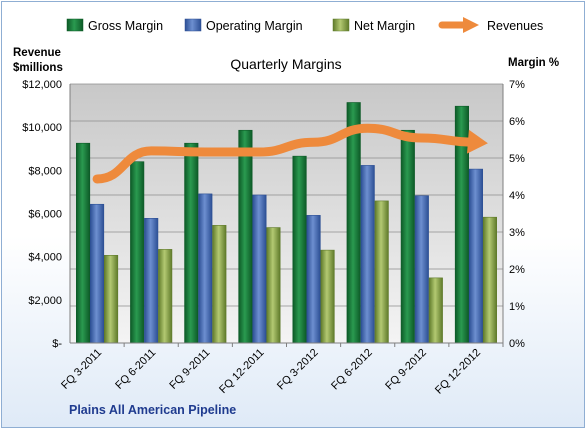  I want to click on x-tick-label: FQ 6-2011, so click(135, 369).